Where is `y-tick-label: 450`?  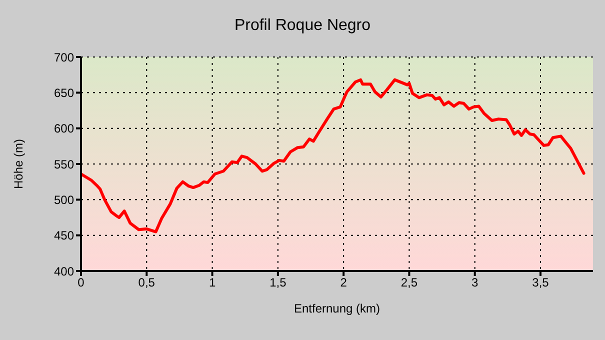
y-tick-label: 450 is located at coordinates (64, 235).